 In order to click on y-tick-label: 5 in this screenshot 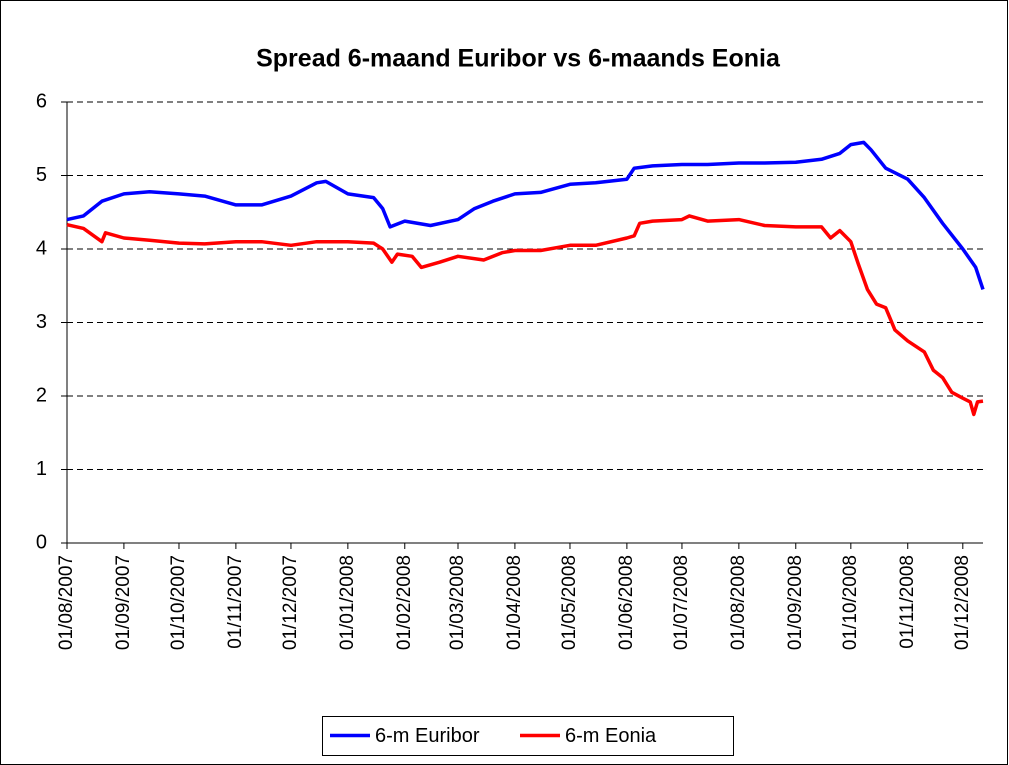, I will do `click(41, 175)`.